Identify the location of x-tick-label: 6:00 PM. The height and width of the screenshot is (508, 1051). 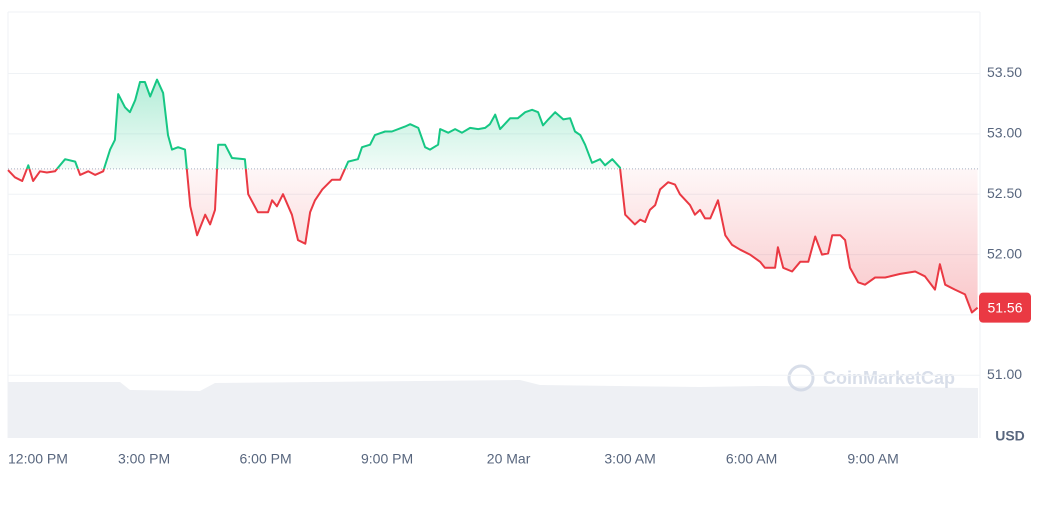
(266, 459).